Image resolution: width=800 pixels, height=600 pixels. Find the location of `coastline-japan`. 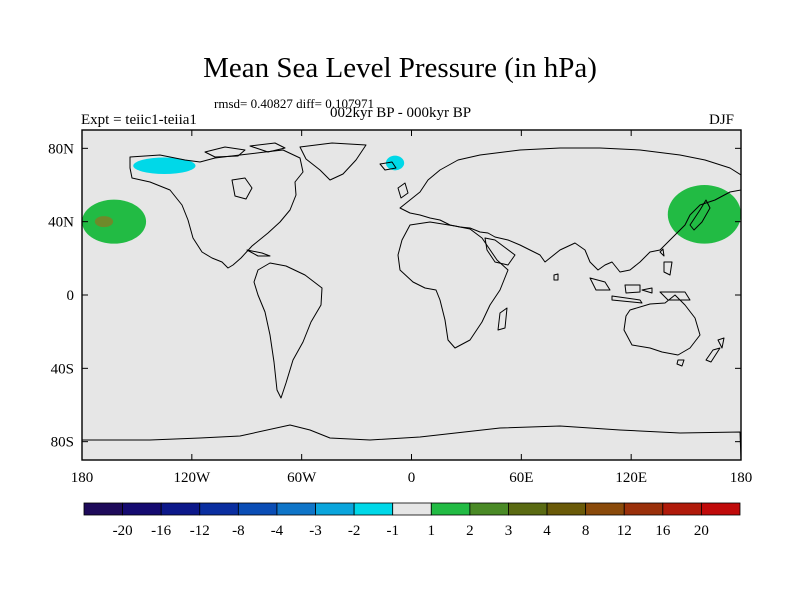

coastline-japan is located at coordinates (700, 215).